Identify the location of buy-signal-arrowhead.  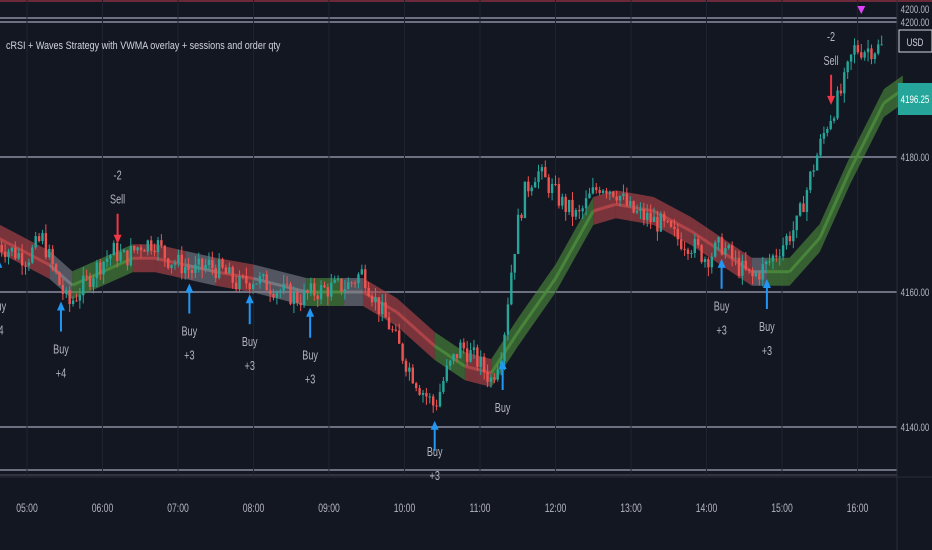
(721, 263).